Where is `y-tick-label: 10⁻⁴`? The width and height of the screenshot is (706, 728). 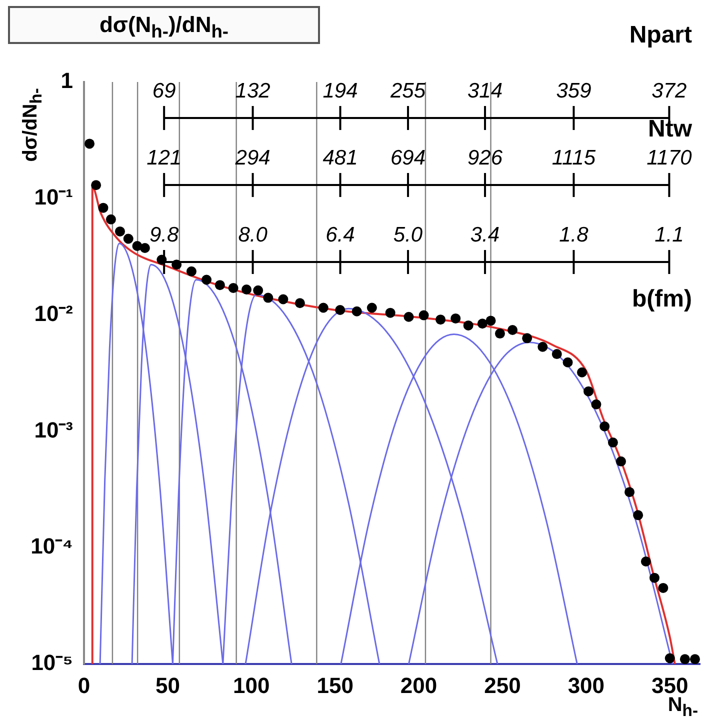
y-tick-label: 10⁻⁴ is located at coordinates (51, 546).